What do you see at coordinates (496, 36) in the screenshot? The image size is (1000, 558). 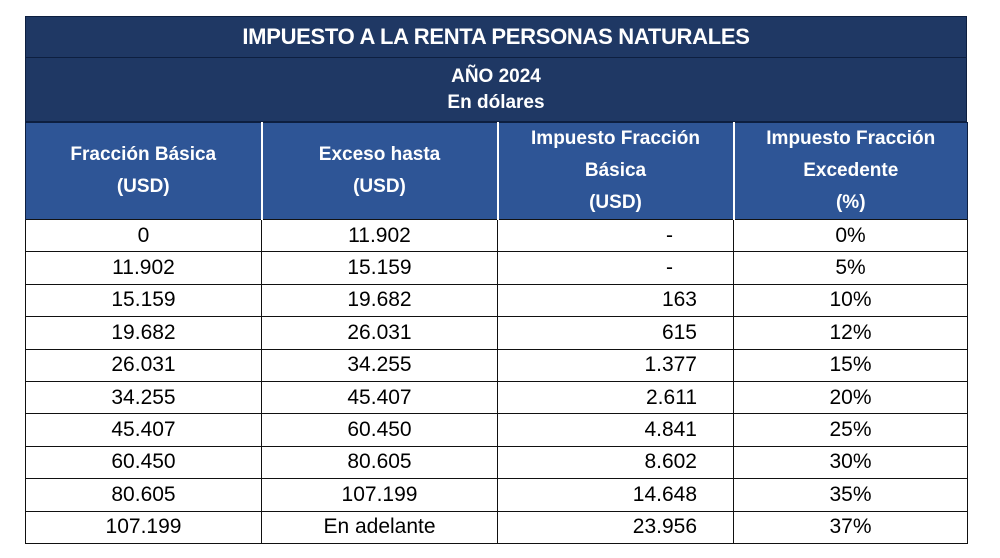 I see `table-title: IMPUESTO A LA RENTA PERSONAS NATURALES` at bounding box center [496, 36].